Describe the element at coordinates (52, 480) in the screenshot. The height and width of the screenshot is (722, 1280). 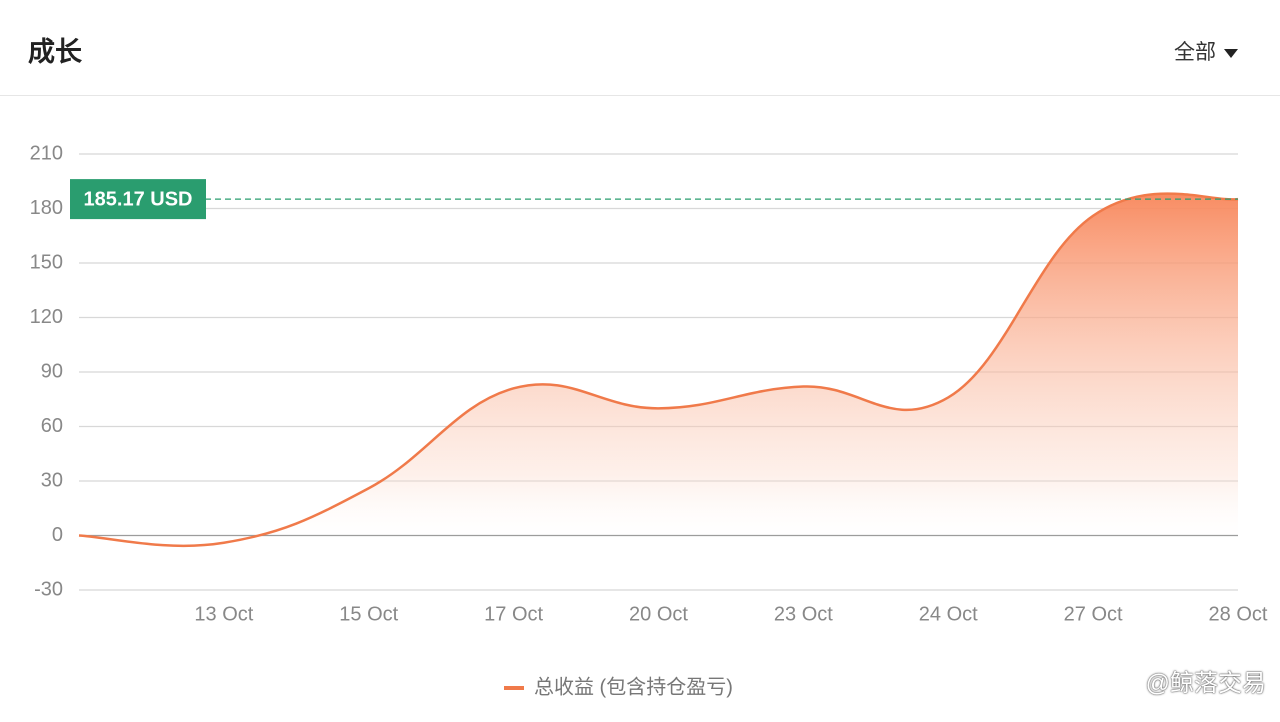
I see `y-tick-label: 30` at that location.